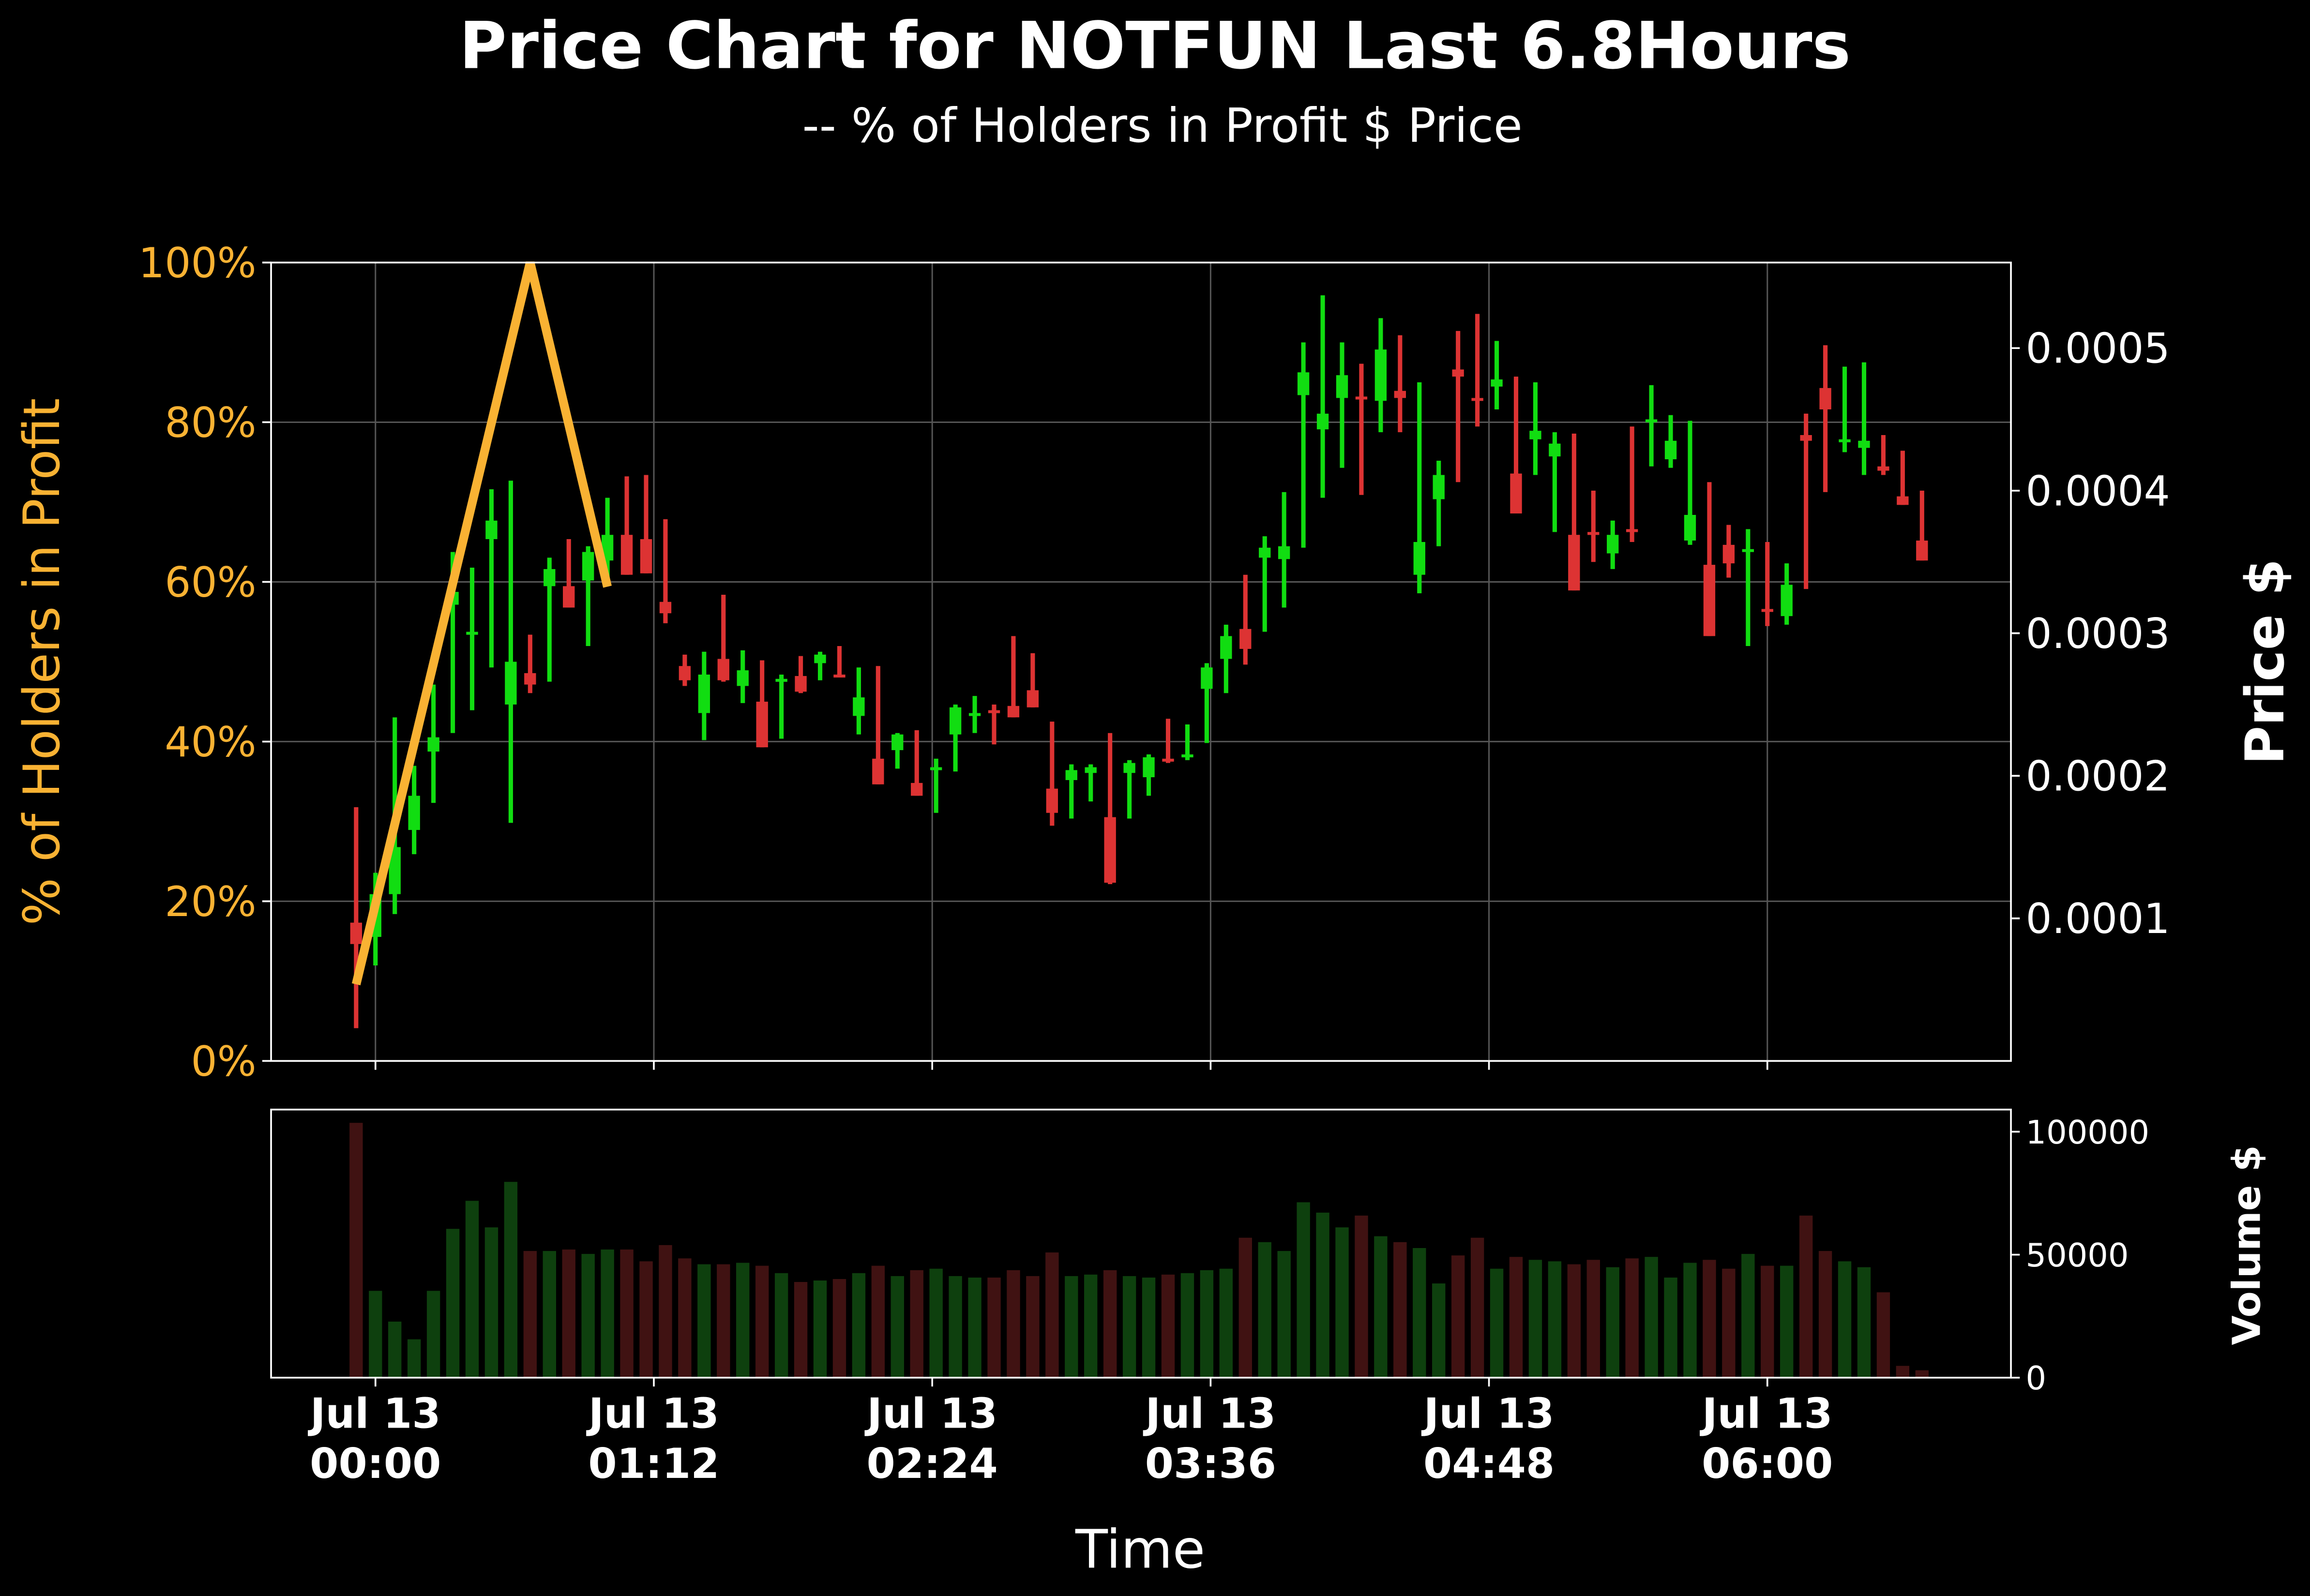 The image size is (2310, 1596). What do you see at coordinates (210, 902) in the screenshot?
I see `y-tick-label: 20%` at bounding box center [210, 902].